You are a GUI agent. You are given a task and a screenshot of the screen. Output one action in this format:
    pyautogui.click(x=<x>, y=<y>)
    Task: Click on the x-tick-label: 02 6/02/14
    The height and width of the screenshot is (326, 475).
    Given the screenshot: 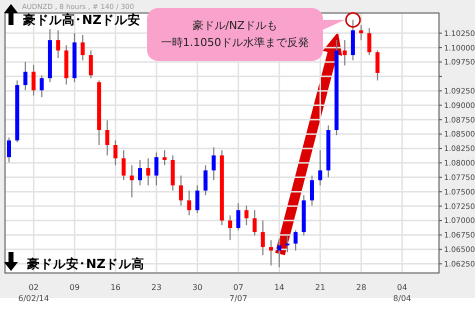 What is the action you would take?
    pyautogui.click(x=34, y=293)
    